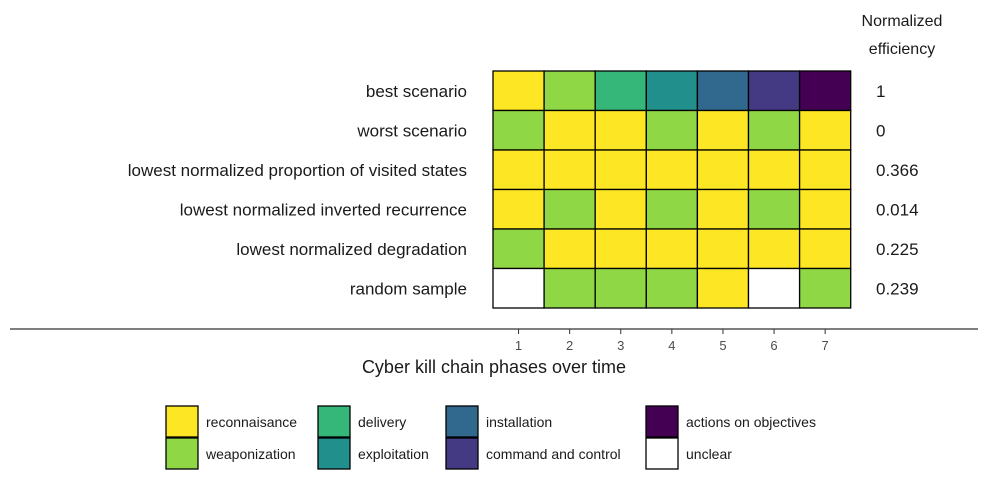 The image size is (988, 484). I want to click on row-label: lowest normalized inverted recurrence, so click(323, 209).